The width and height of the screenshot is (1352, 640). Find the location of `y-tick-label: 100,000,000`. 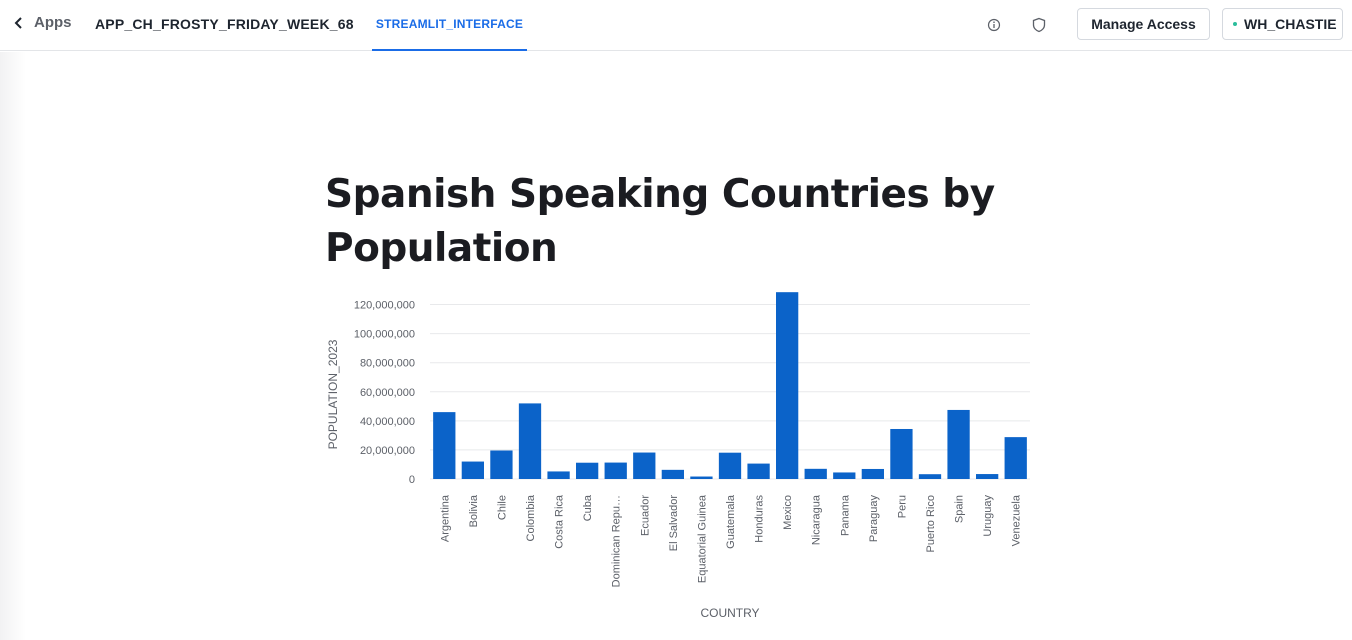

y-tick-label: 100,000,000 is located at coordinates (384, 335).